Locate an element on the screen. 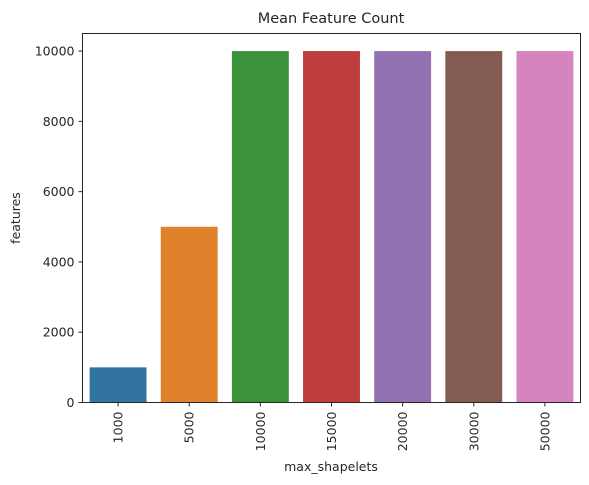  x-tick-label-50000: 50000 is located at coordinates (544, 431).